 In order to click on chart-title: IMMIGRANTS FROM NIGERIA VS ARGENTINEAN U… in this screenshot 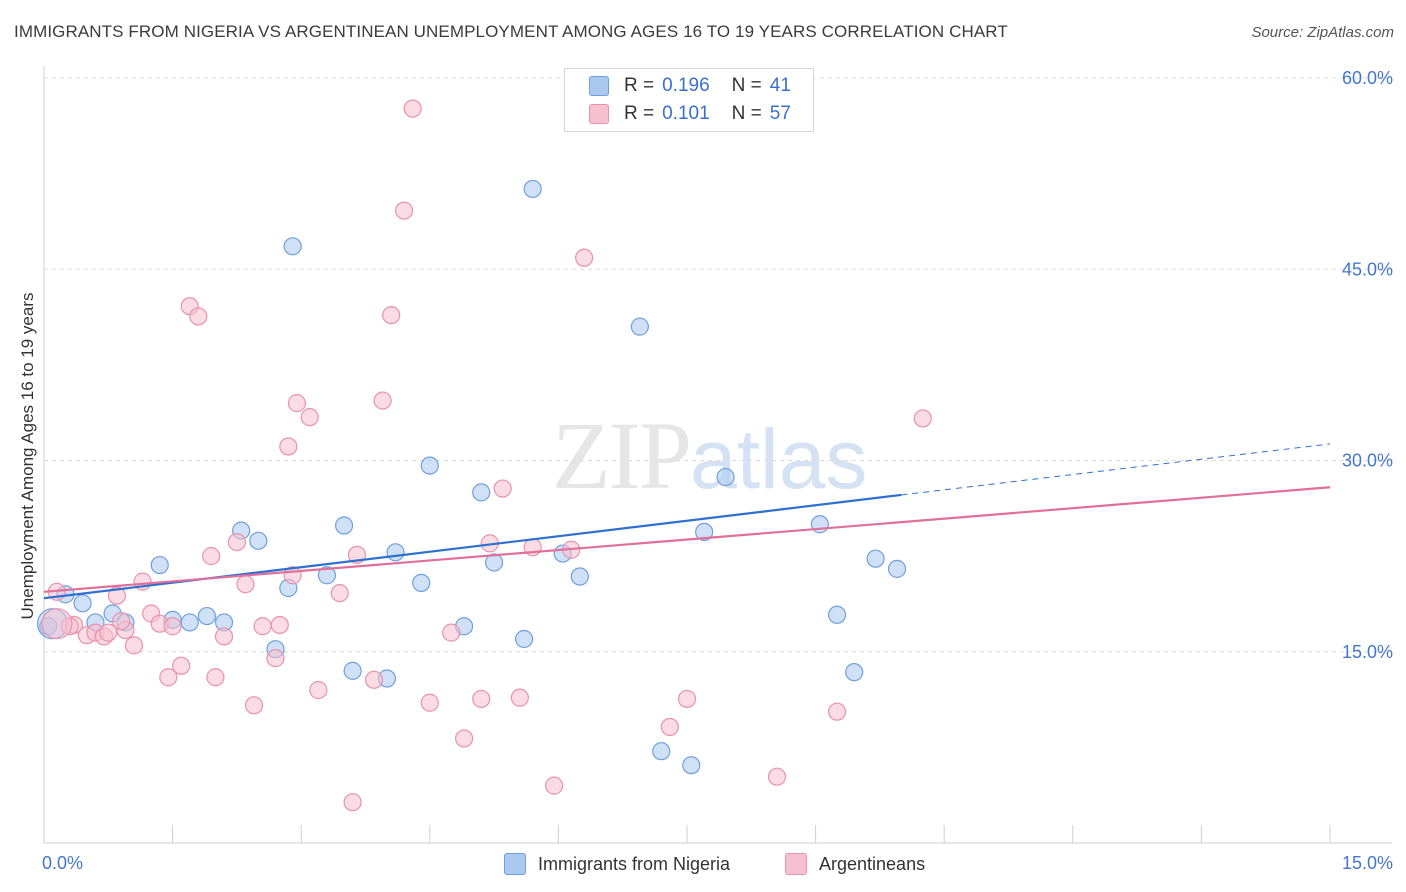, I will do `click(511, 31)`.